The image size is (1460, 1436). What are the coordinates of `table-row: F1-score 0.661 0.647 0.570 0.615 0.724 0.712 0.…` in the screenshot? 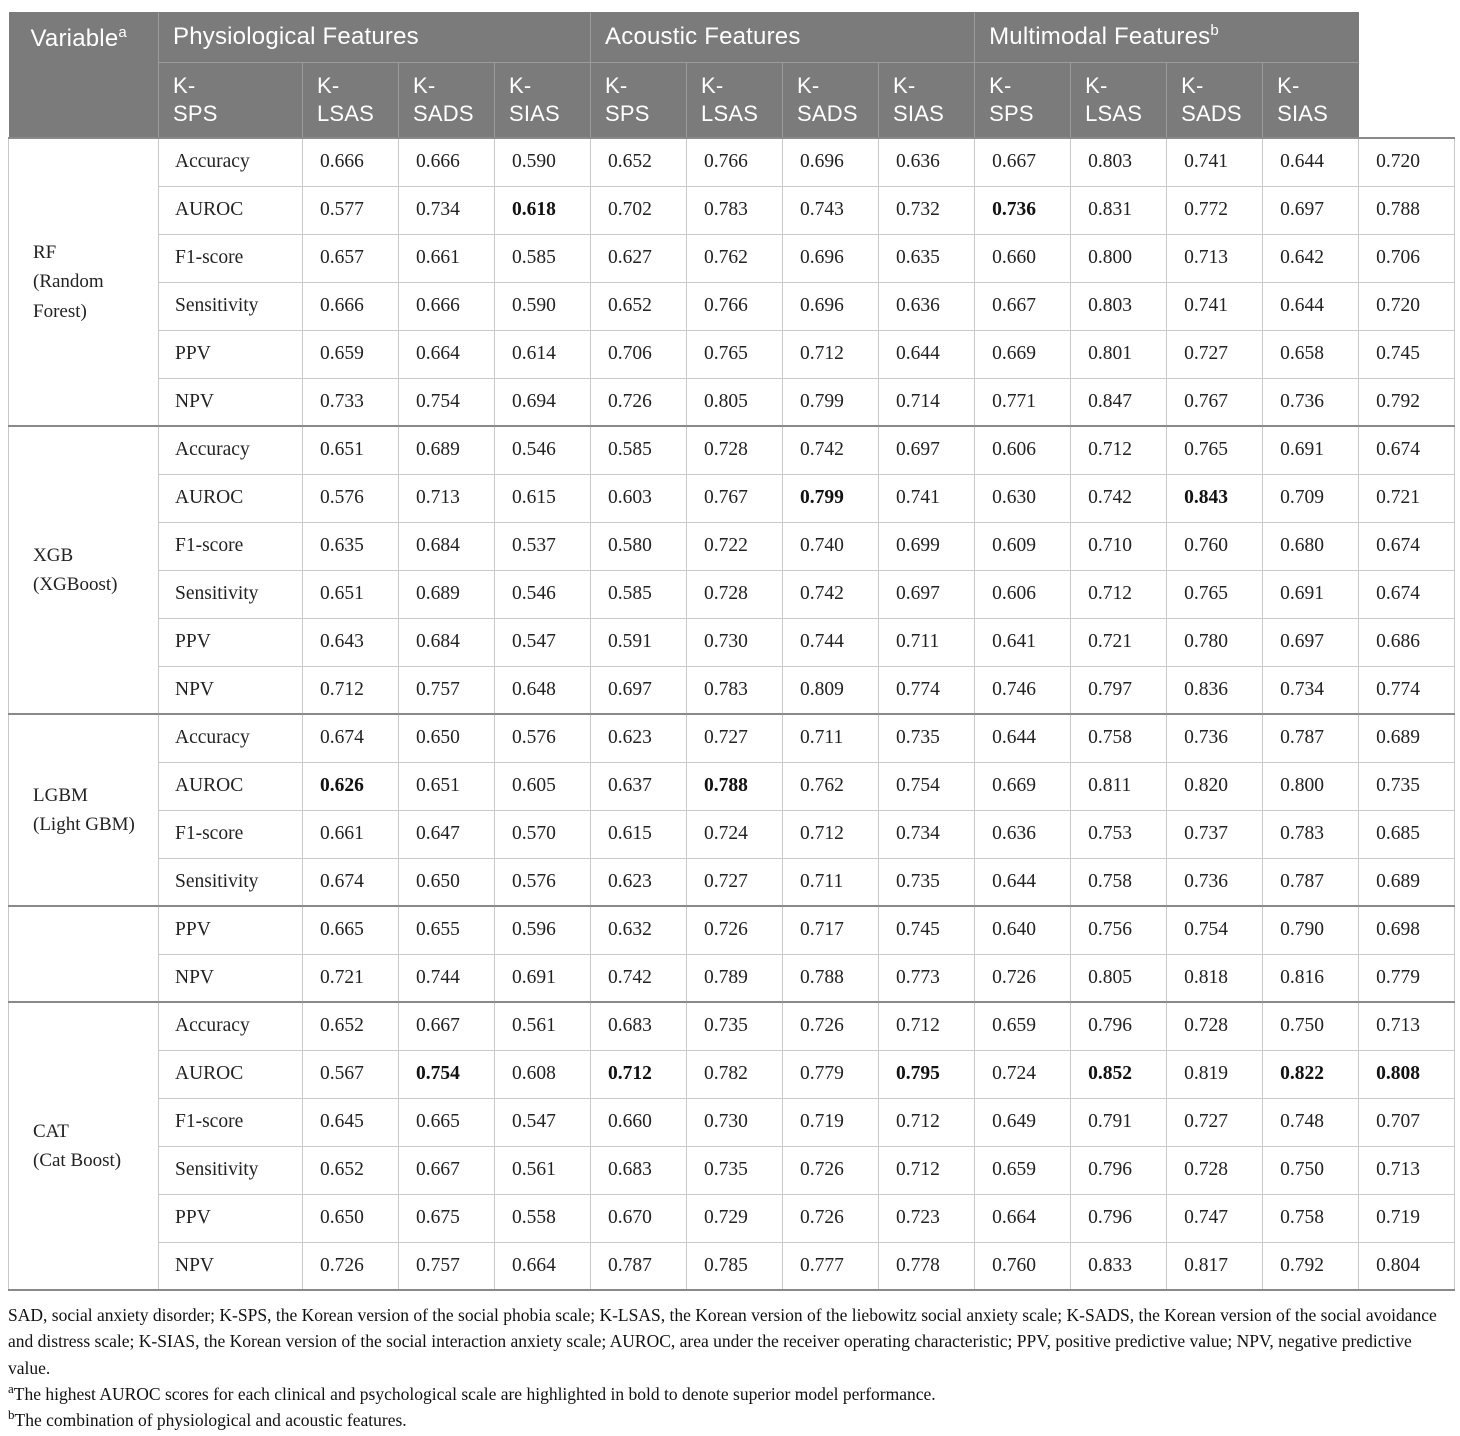 It's located at (732, 834).